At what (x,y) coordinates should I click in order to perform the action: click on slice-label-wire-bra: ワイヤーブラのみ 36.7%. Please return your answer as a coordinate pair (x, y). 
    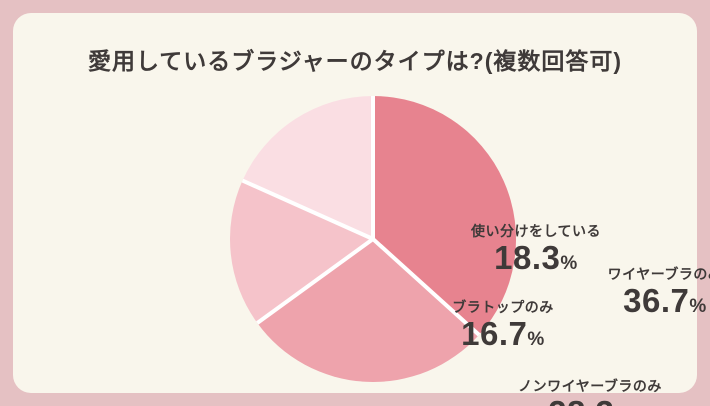
    Looking at the image, I should click on (659, 292).